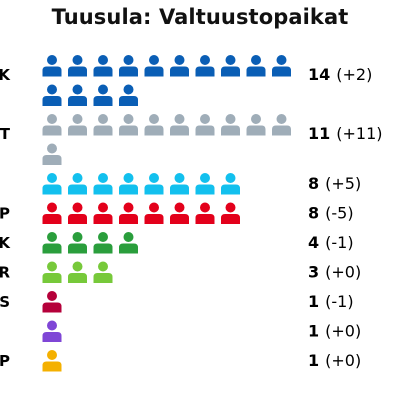  What do you see at coordinates (334, 272) in the screenshot?
I see `seat-value-5: 3 (+0)` at bounding box center [334, 272].